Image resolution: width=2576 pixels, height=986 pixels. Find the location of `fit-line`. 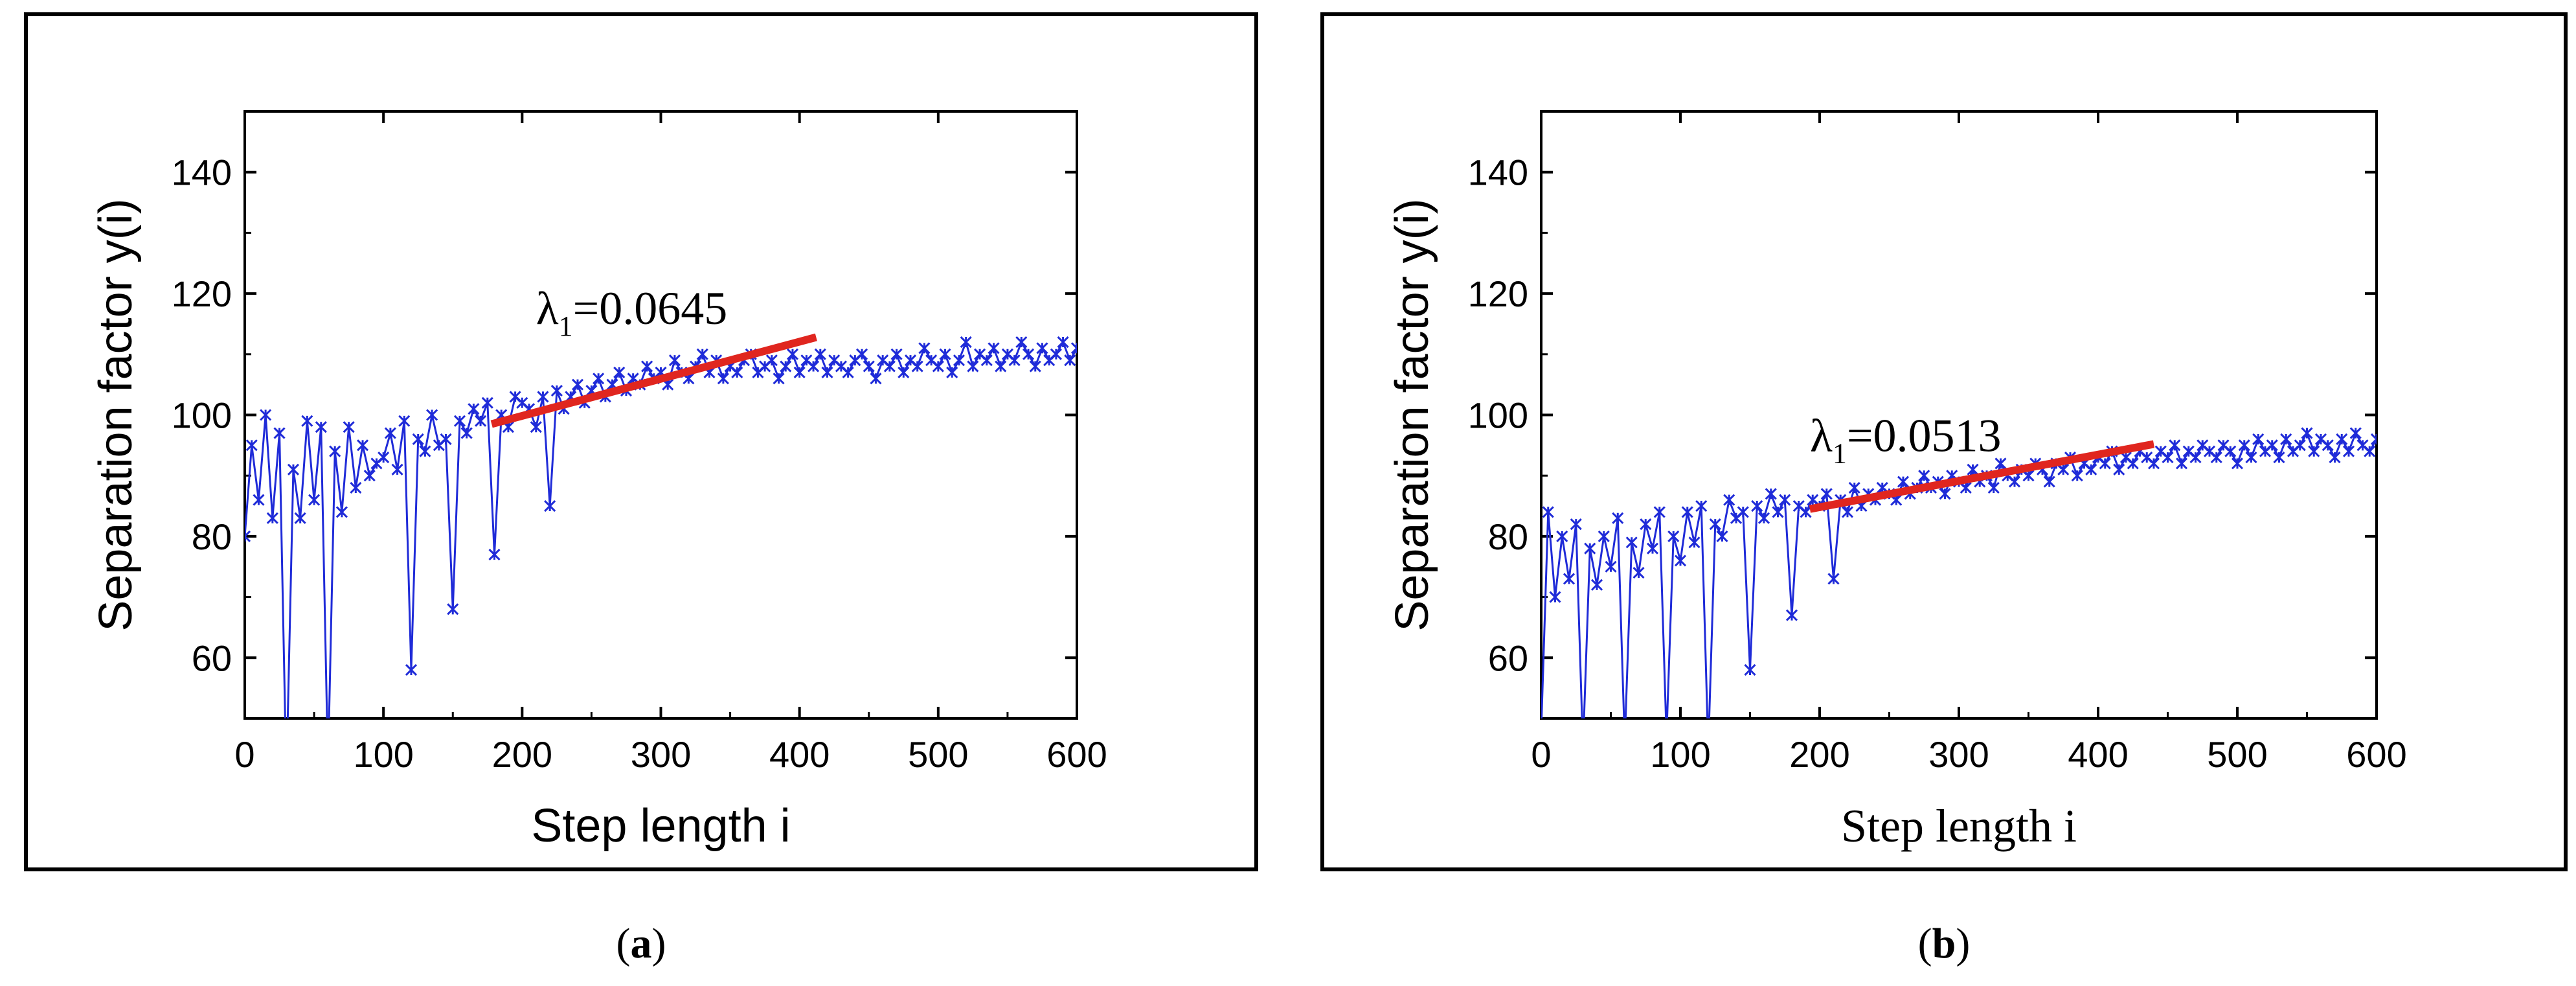

fit-line is located at coordinates (1982, 476).